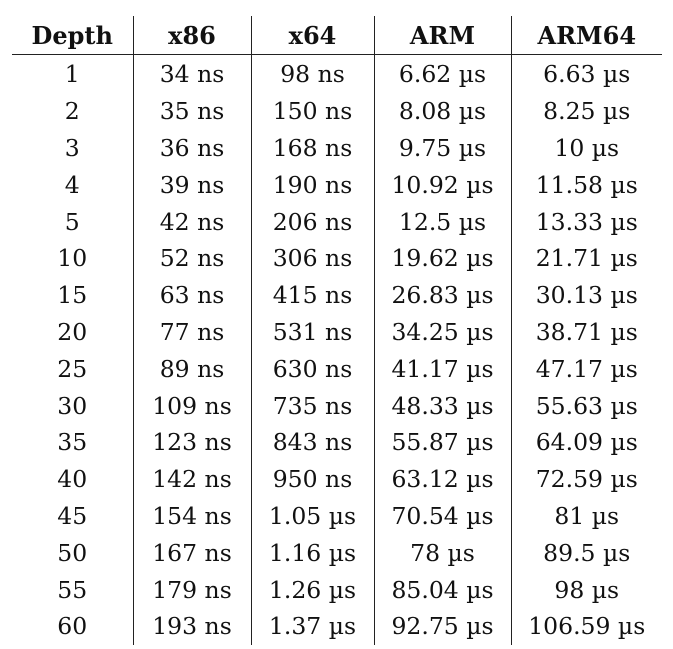 The image size is (673, 649). I want to click on x64-cell: 168 ns, so click(312, 148).